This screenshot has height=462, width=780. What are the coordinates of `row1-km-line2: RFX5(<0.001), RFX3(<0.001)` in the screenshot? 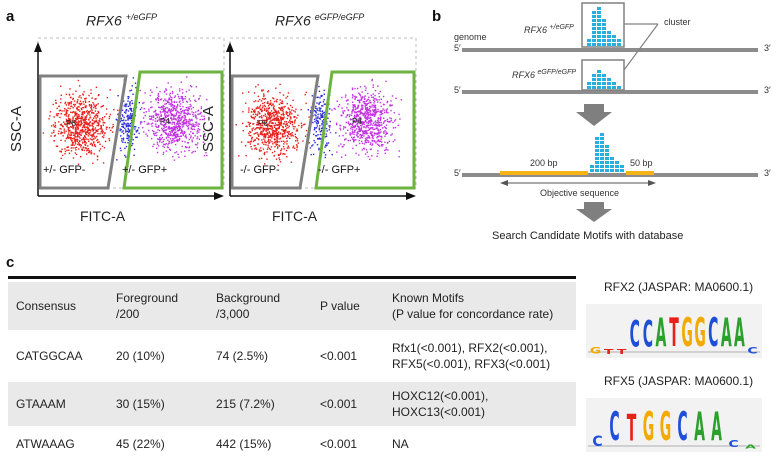 It's located at (471, 364).